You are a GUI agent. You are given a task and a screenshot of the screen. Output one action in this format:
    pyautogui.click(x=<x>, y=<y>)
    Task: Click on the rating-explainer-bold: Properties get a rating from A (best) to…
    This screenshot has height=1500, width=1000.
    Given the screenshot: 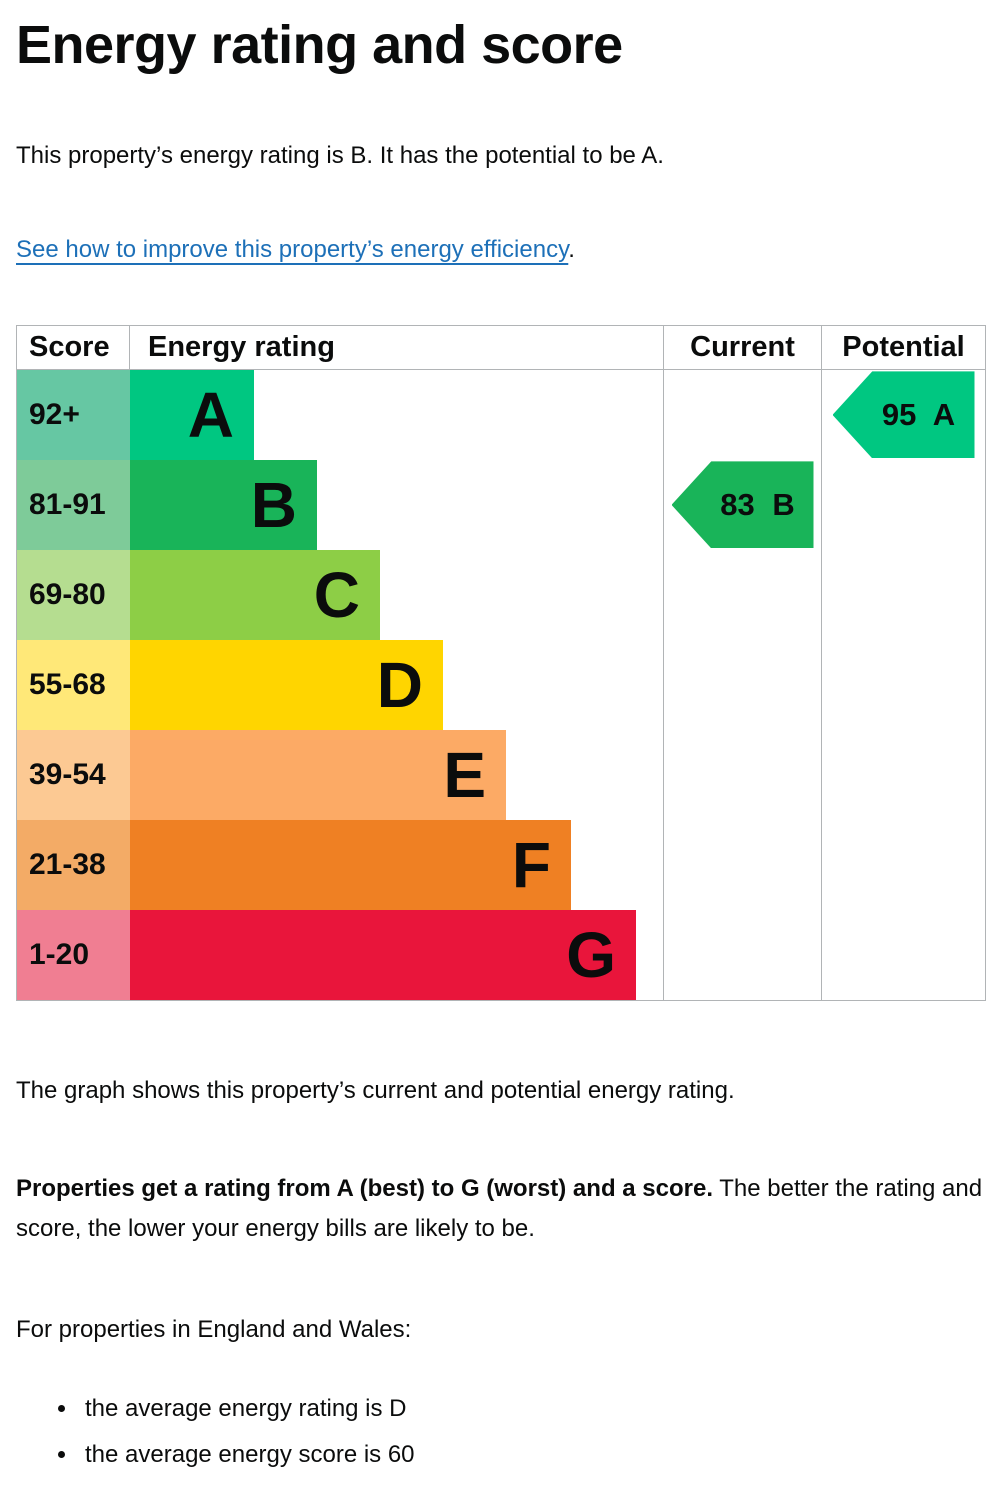 What is the action you would take?
    pyautogui.click(x=364, y=1189)
    